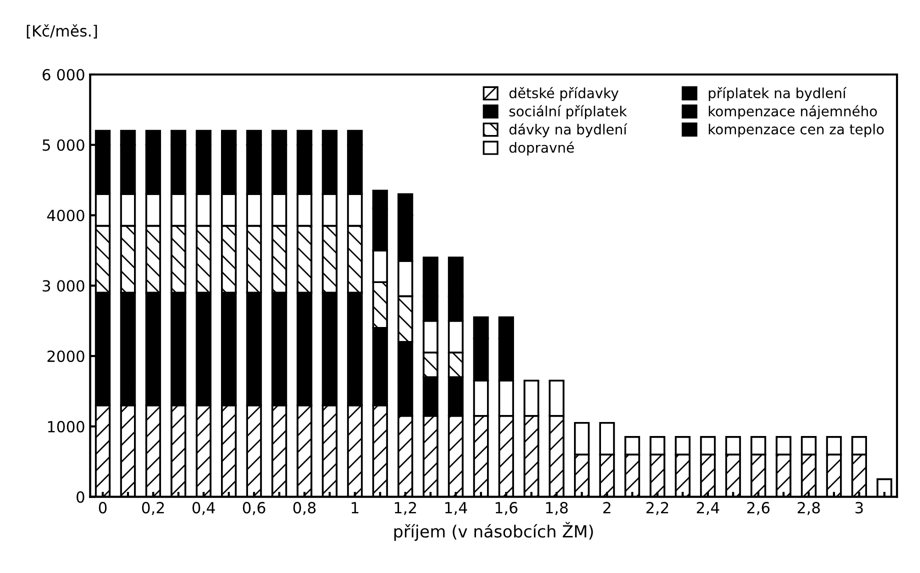  I want to click on x-tick-label: 1, so click(355, 508).